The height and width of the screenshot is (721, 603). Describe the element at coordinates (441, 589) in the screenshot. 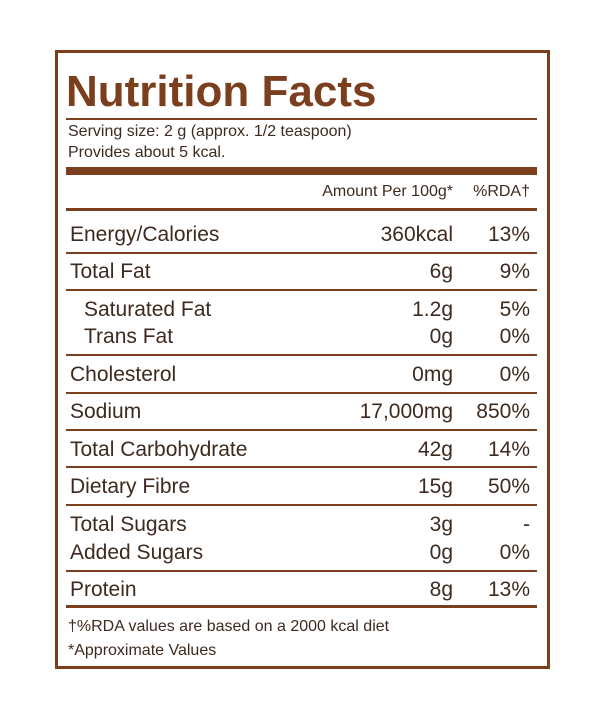

I see `nutrient-amount: 8g` at that location.